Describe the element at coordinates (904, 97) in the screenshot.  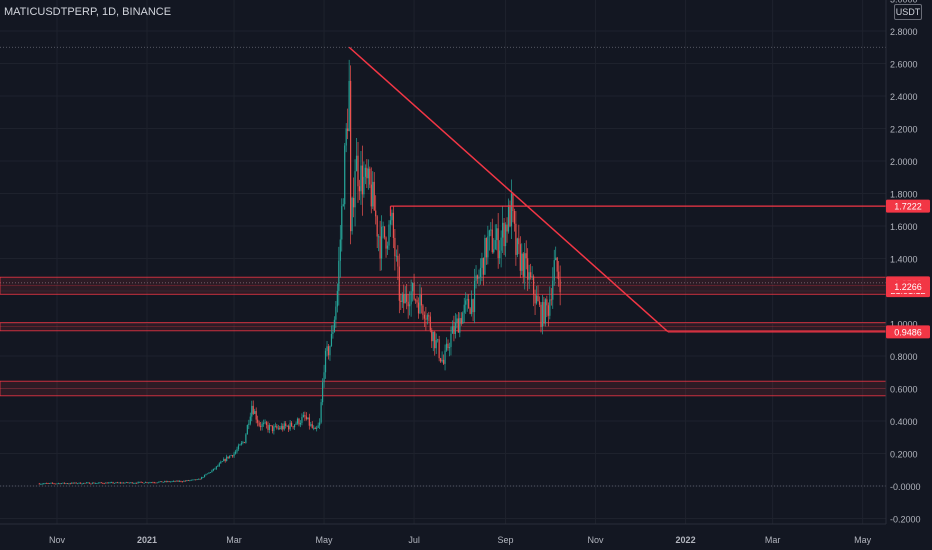
I see `price-tick-label: 2.4000` at that location.